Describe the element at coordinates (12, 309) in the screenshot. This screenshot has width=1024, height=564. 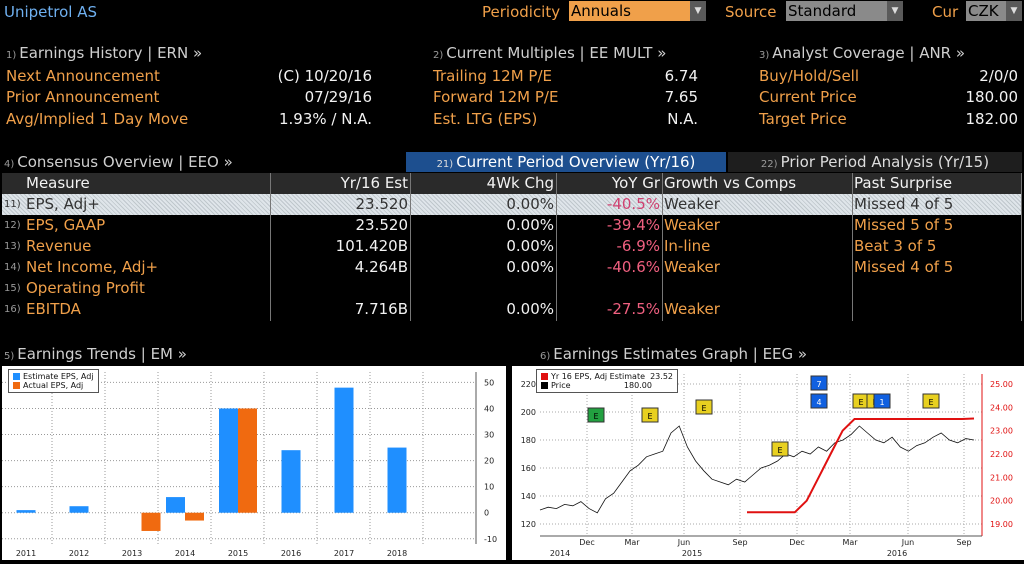
I see `row-number: 16)` at that location.